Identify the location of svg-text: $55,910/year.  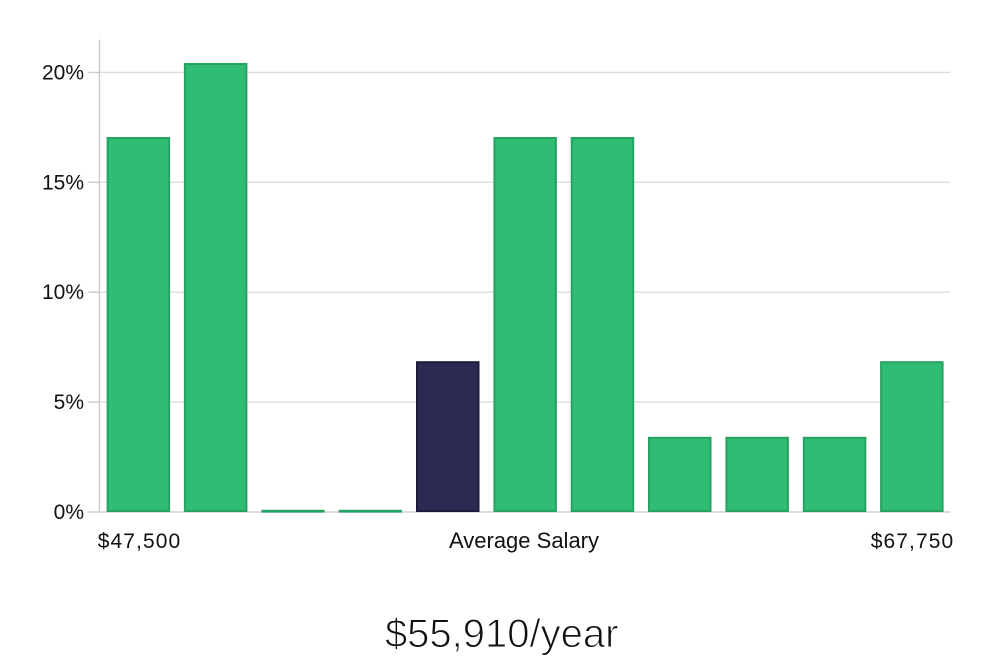
(502, 634).